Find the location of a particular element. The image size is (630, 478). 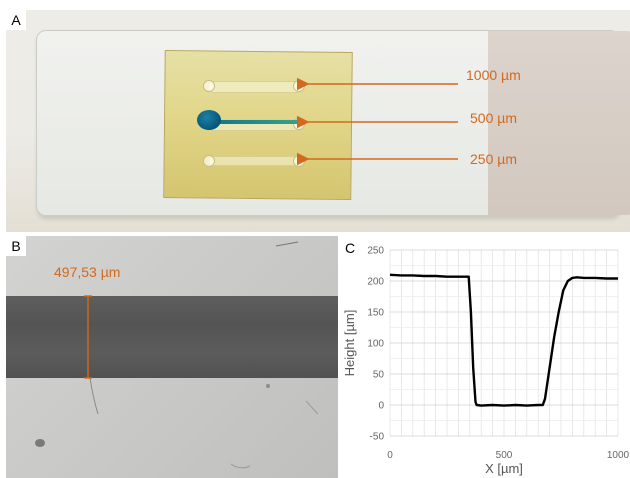

y-axis-label: Height [µm] is located at coordinates (349, 343).